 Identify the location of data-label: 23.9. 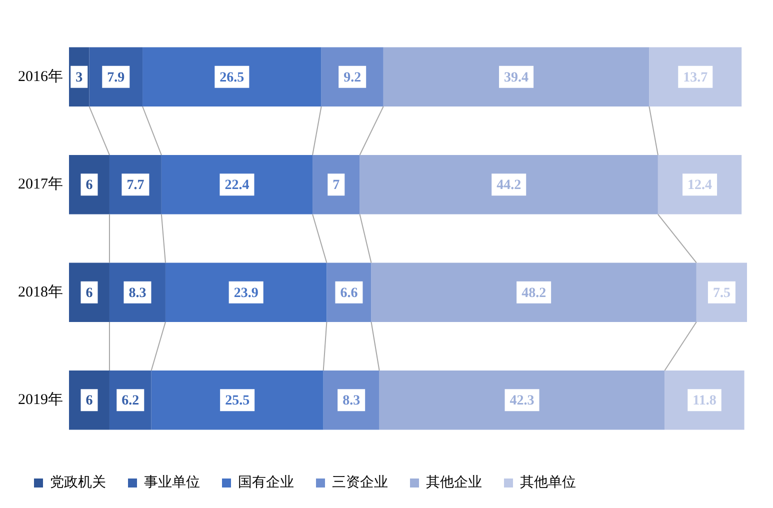
(246, 293).